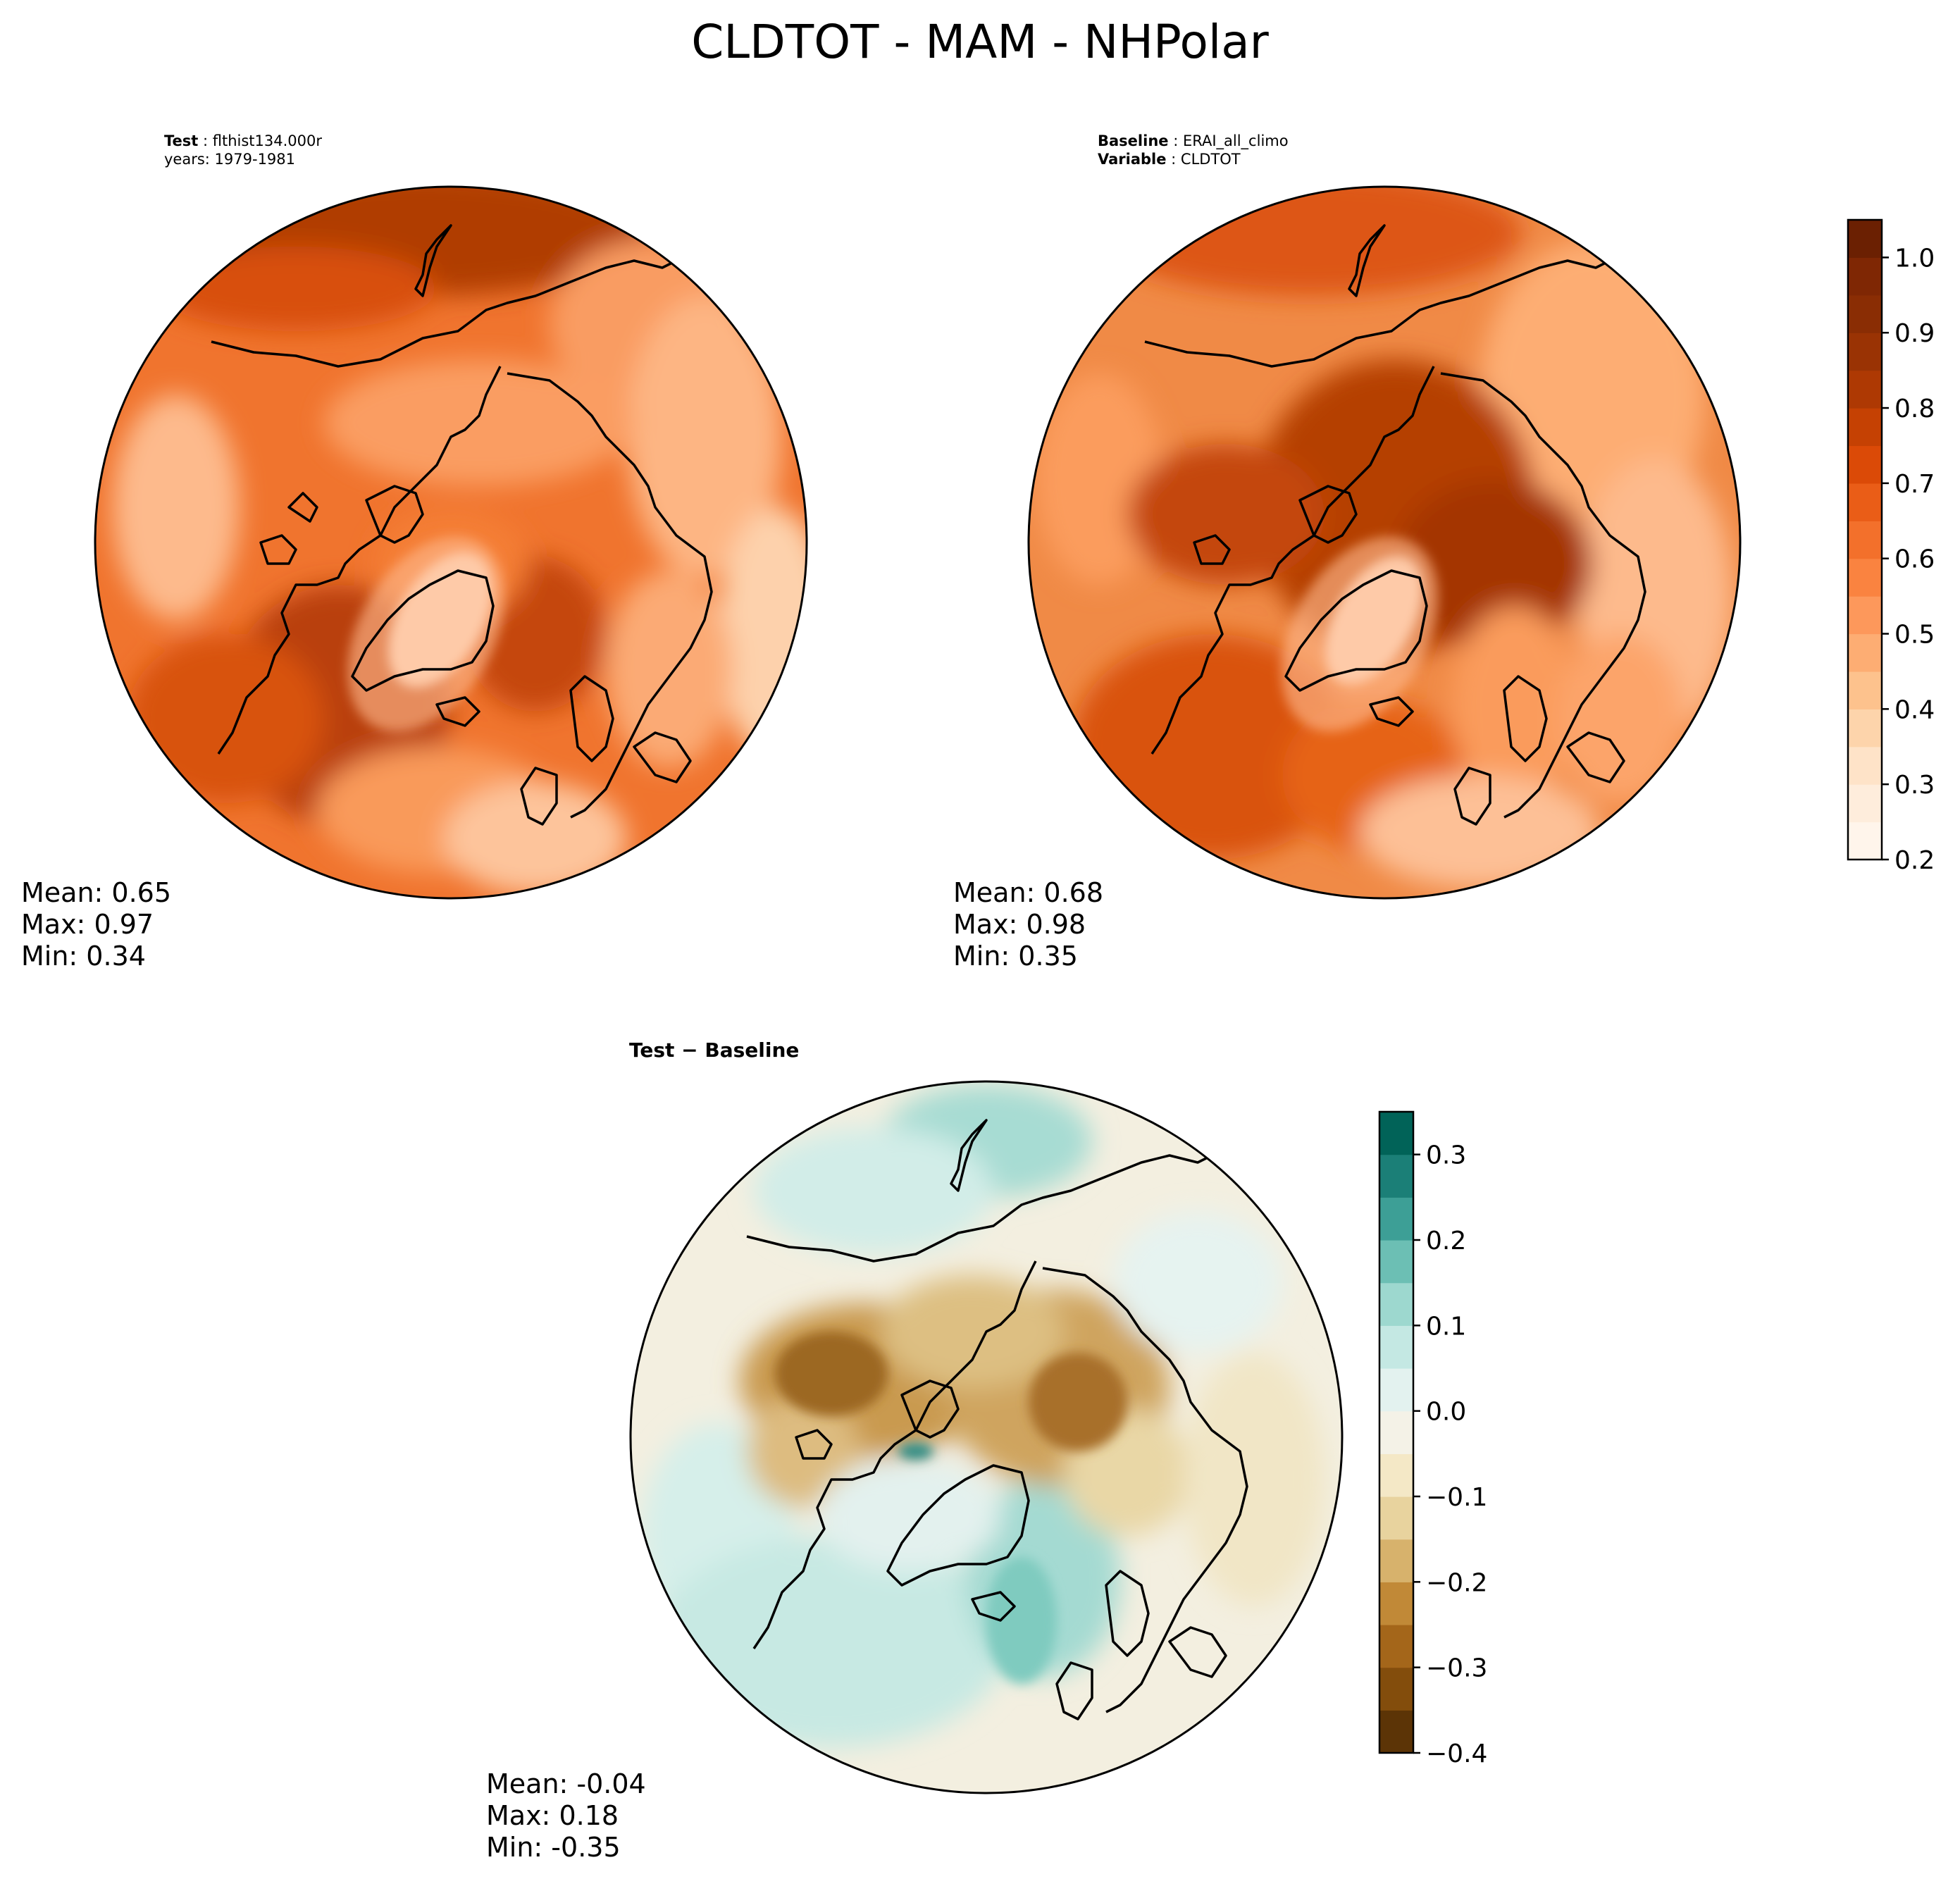  I want to click on colorbar-difference-frame, so click(1396, 1432).